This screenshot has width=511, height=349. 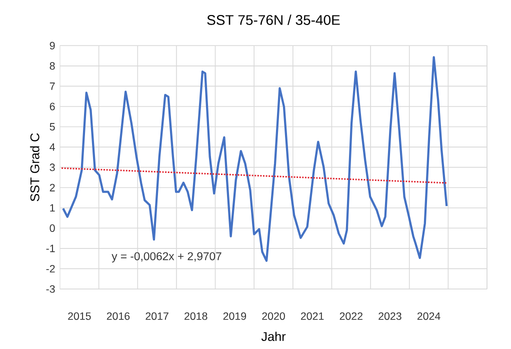 What do you see at coordinates (273, 316) in the screenshot?
I see `x-tick-label: 2020` at bounding box center [273, 316].